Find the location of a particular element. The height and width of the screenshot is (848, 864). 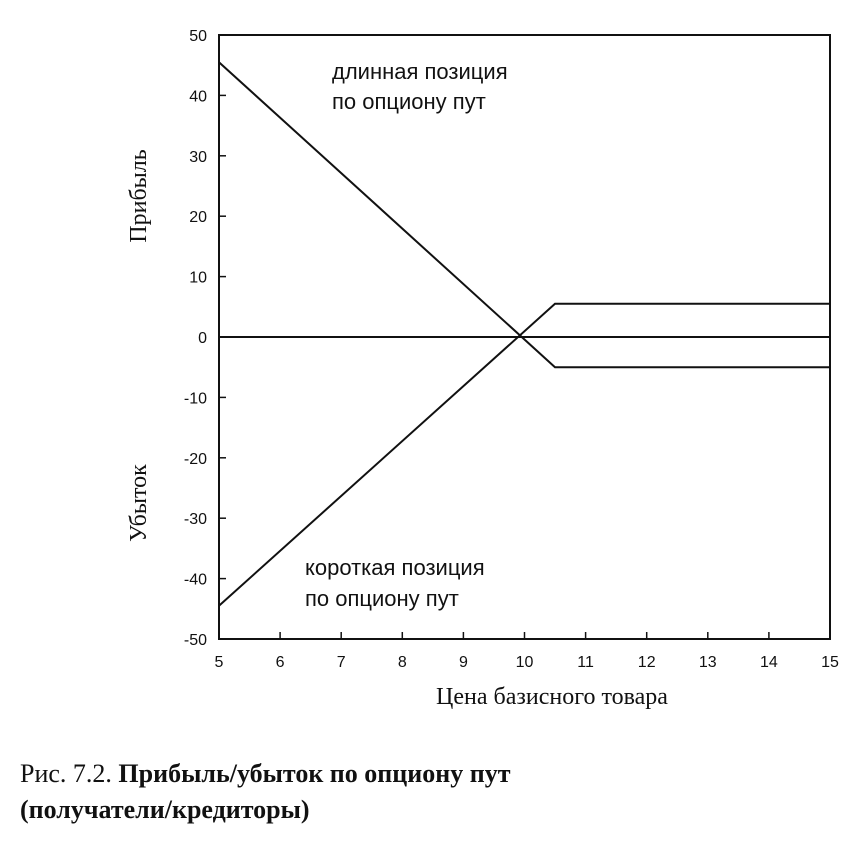

caption-prefix: Рис. 7.2. is located at coordinates (69, 773).